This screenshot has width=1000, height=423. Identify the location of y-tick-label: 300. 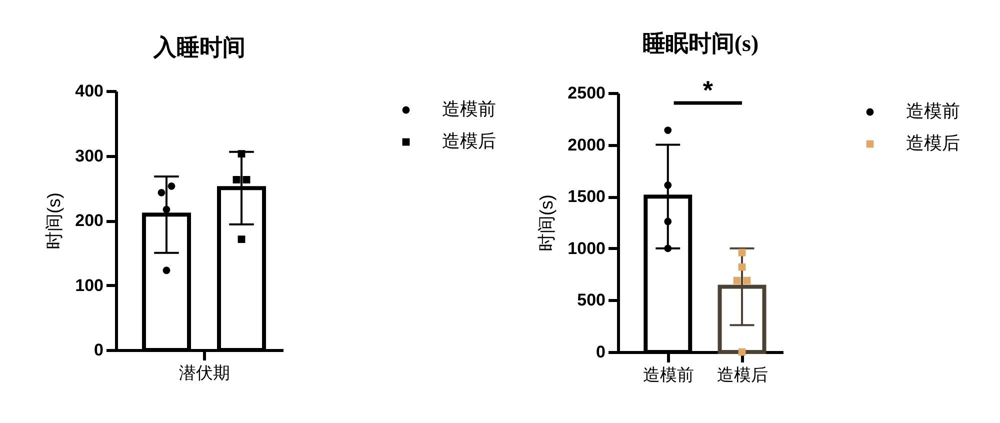
(89, 156).